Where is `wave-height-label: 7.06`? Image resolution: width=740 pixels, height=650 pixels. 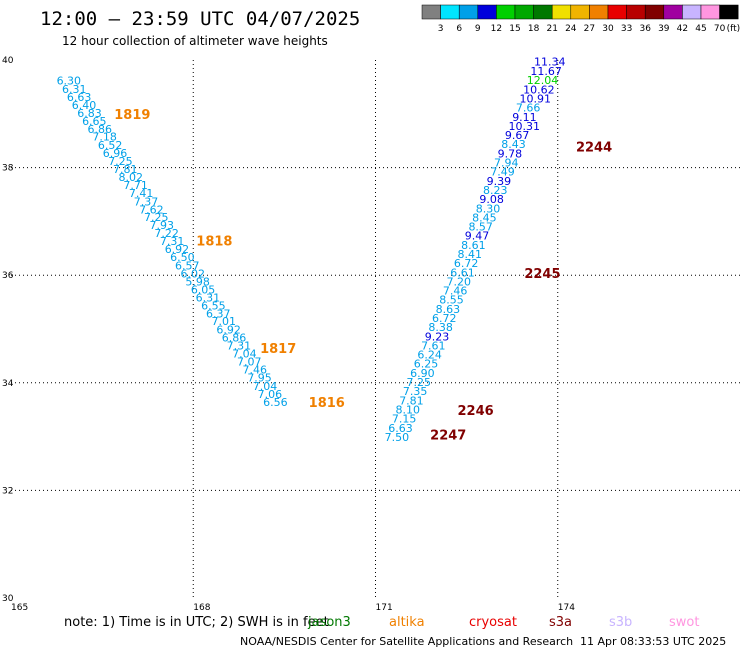
wave-height-label: 7.06 is located at coordinates (270, 394).